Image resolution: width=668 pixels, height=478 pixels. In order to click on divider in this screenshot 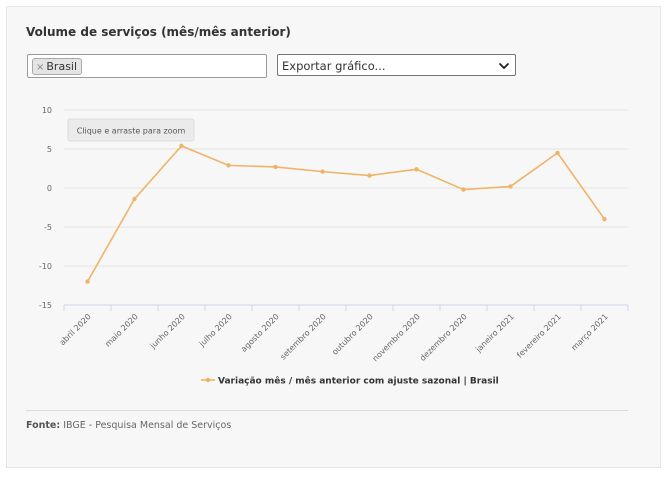, I will do `click(327, 410)`.